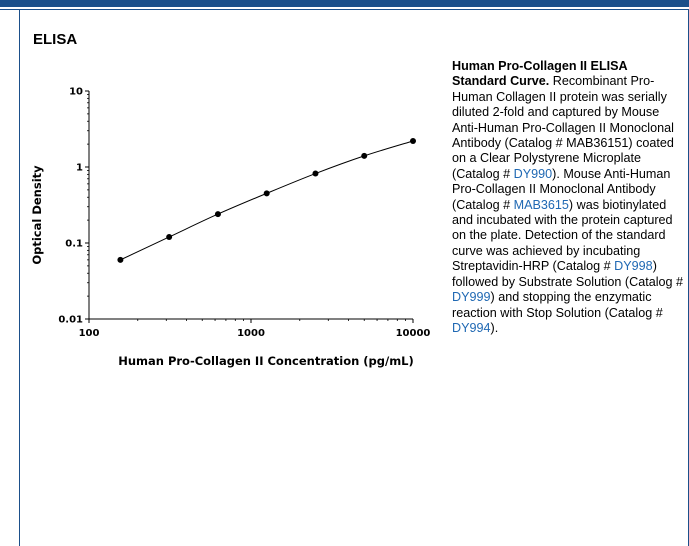 This screenshot has height=546, width=689. What do you see at coordinates (471, 327) in the screenshot?
I see `catalog-link-dy994: DY994` at bounding box center [471, 327].